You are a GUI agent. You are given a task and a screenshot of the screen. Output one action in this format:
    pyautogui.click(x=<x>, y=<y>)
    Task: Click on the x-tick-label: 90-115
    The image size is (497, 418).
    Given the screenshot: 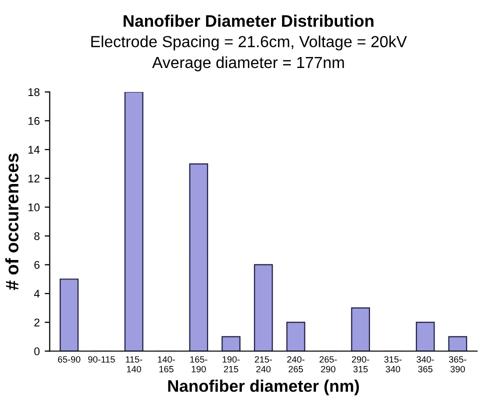 What is the action you would take?
    pyautogui.click(x=101, y=359)
    